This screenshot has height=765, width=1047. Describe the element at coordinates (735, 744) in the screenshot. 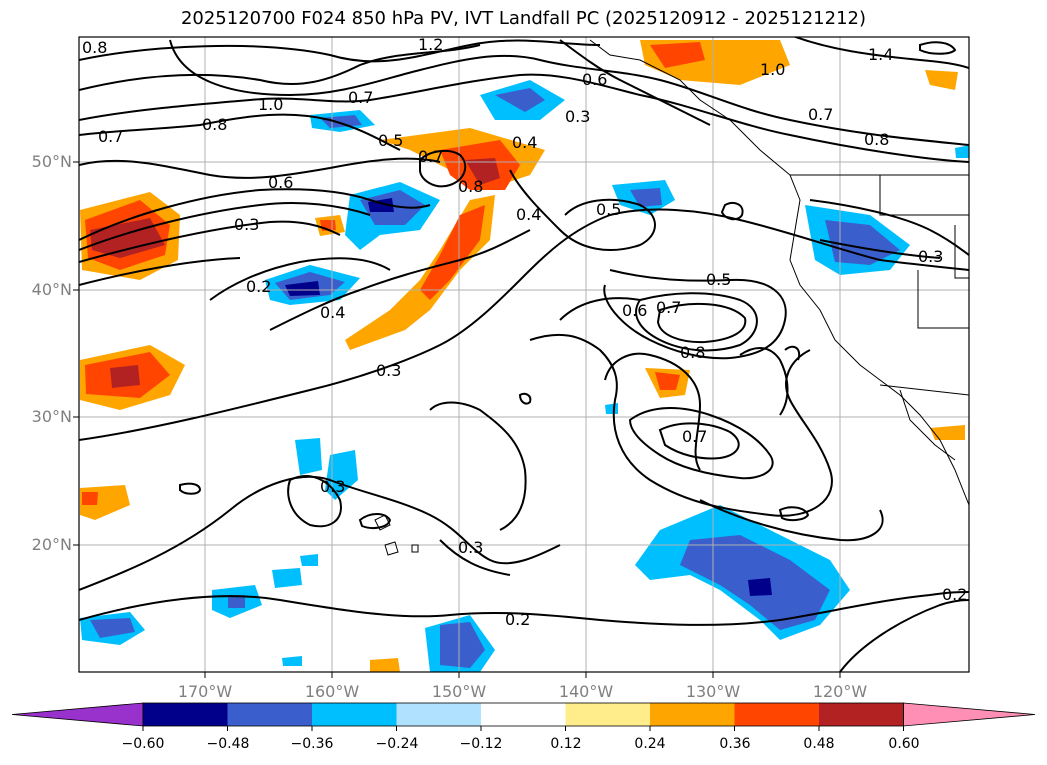

I see `colorbar-tick-label: 0.36` at that location.